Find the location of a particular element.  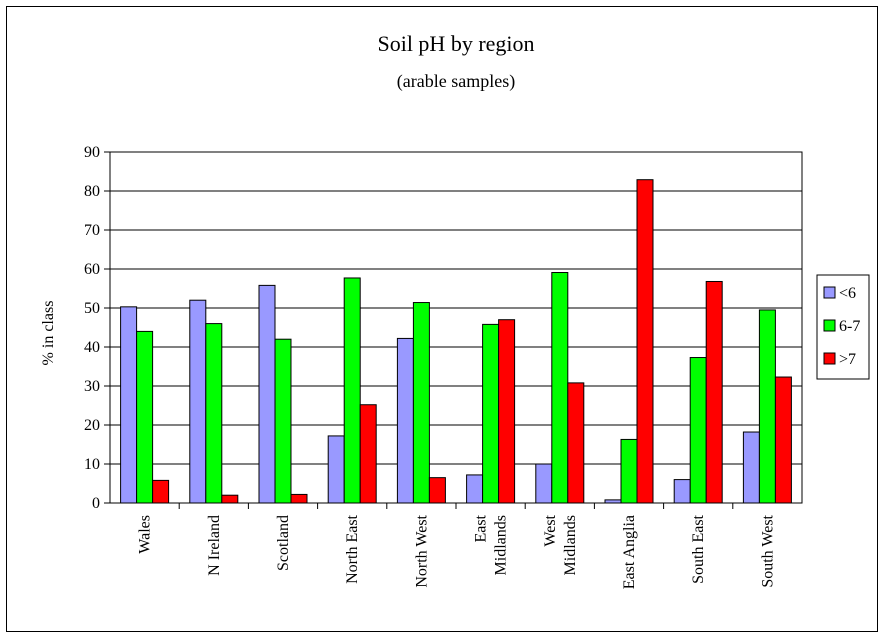

chart-subtitle: (arable samples) is located at coordinates (456, 81).